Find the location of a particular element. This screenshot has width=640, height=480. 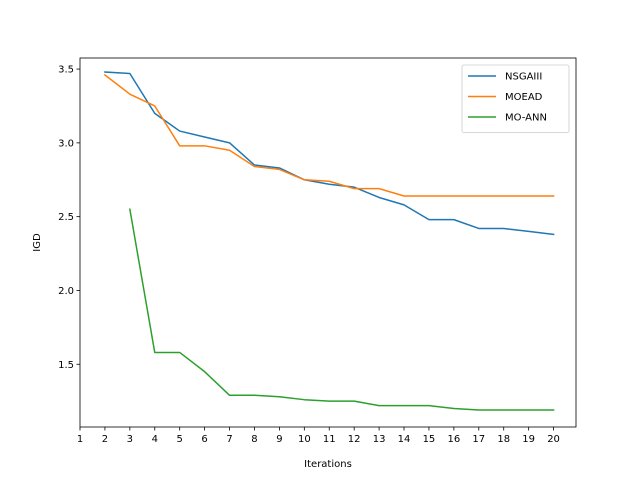

legend-label-moead: MOEAD is located at coordinates (524, 97).